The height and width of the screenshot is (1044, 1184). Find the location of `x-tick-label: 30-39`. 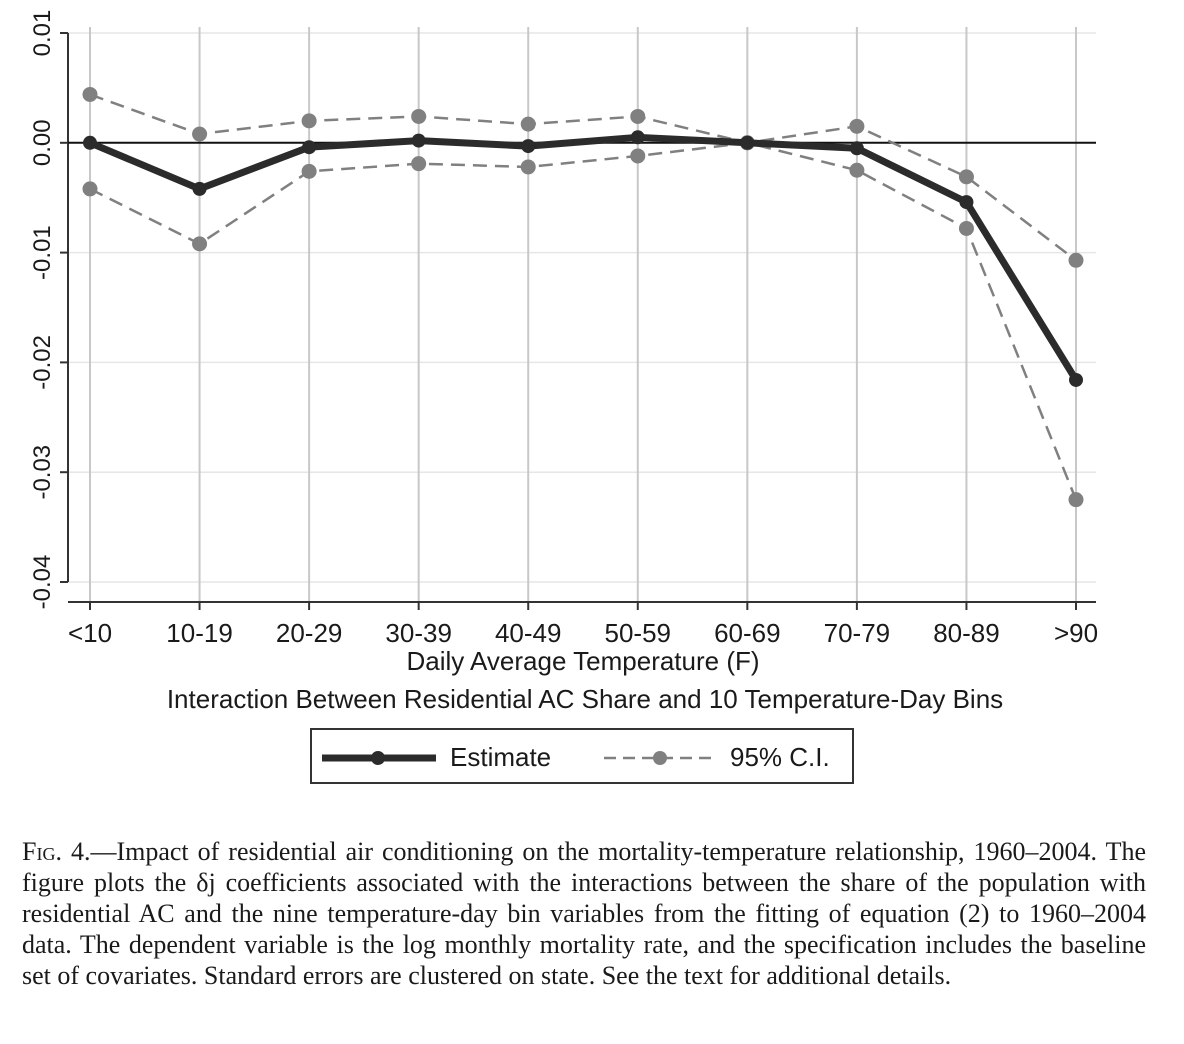

x-tick-label: 30-39 is located at coordinates (418, 633).